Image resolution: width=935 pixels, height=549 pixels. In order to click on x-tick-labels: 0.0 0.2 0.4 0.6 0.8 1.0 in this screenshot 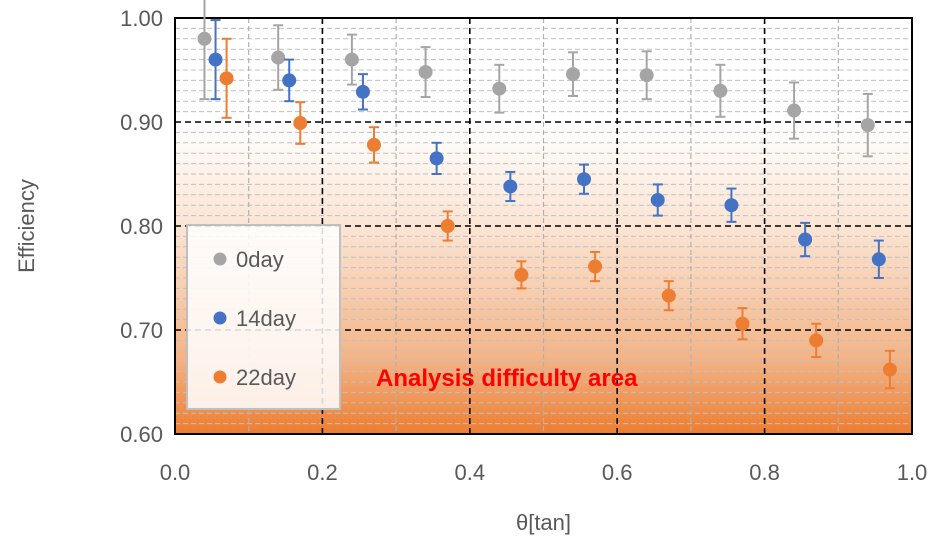, I will do `click(544, 472)`.